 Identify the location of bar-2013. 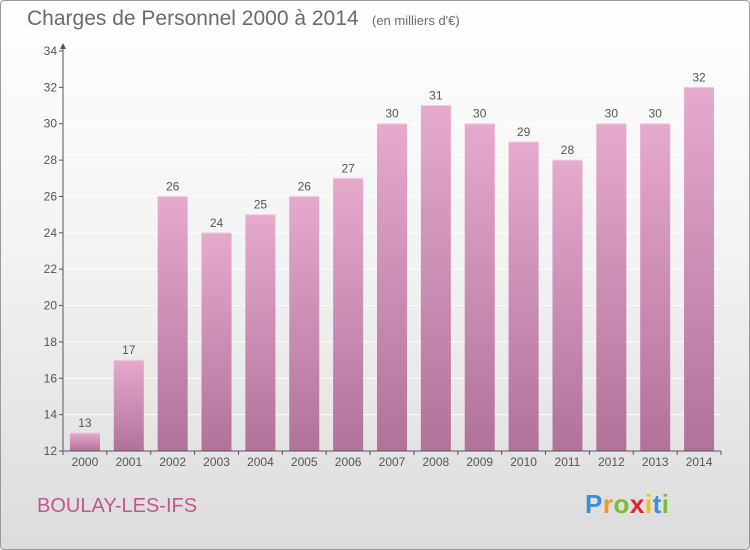
(655, 287).